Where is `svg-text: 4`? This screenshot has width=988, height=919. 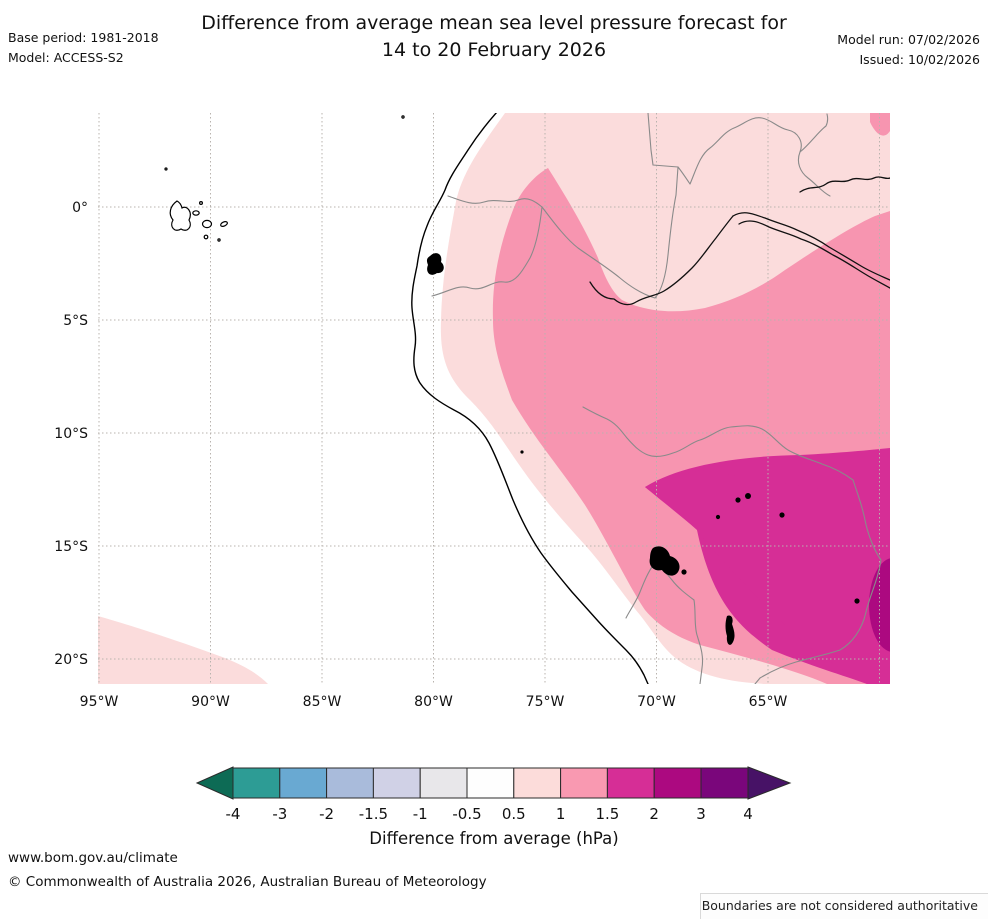
svg-text: 4 is located at coordinates (748, 814).